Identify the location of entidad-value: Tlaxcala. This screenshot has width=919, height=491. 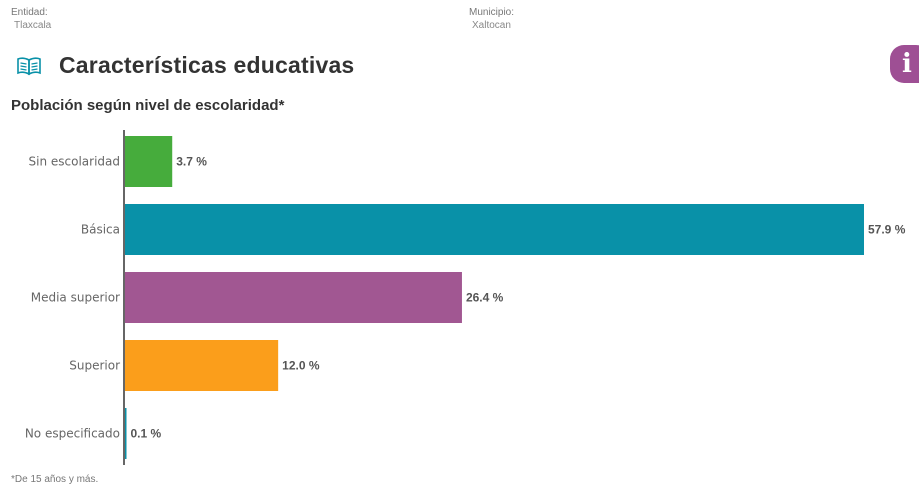
(33, 25).